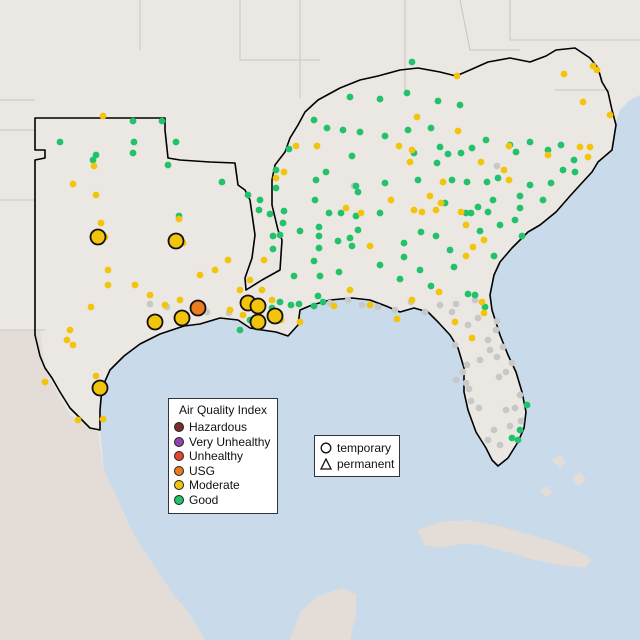 The height and width of the screenshot is (640, 640). I want to click on monitor-usg-temporary, so click(198, 308).